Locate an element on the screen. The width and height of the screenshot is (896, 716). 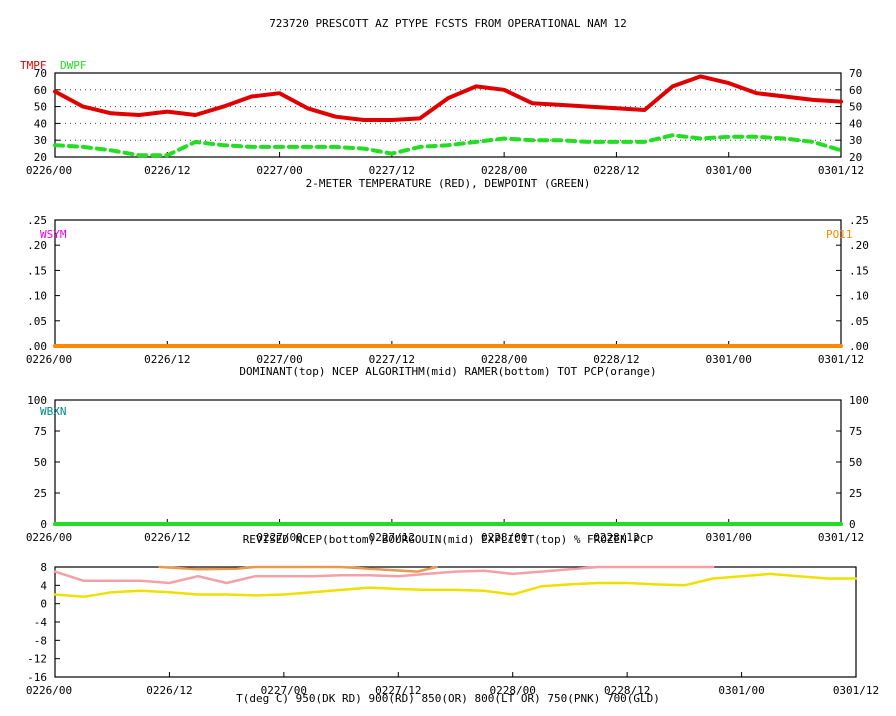
plot-frame-temp is located at coordinates (448, 115).